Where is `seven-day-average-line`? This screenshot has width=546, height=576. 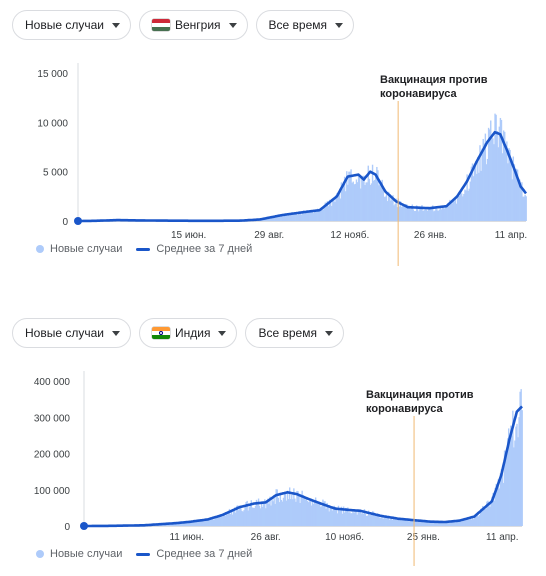
seven-day-average-line is located at coordinates (302, 176).